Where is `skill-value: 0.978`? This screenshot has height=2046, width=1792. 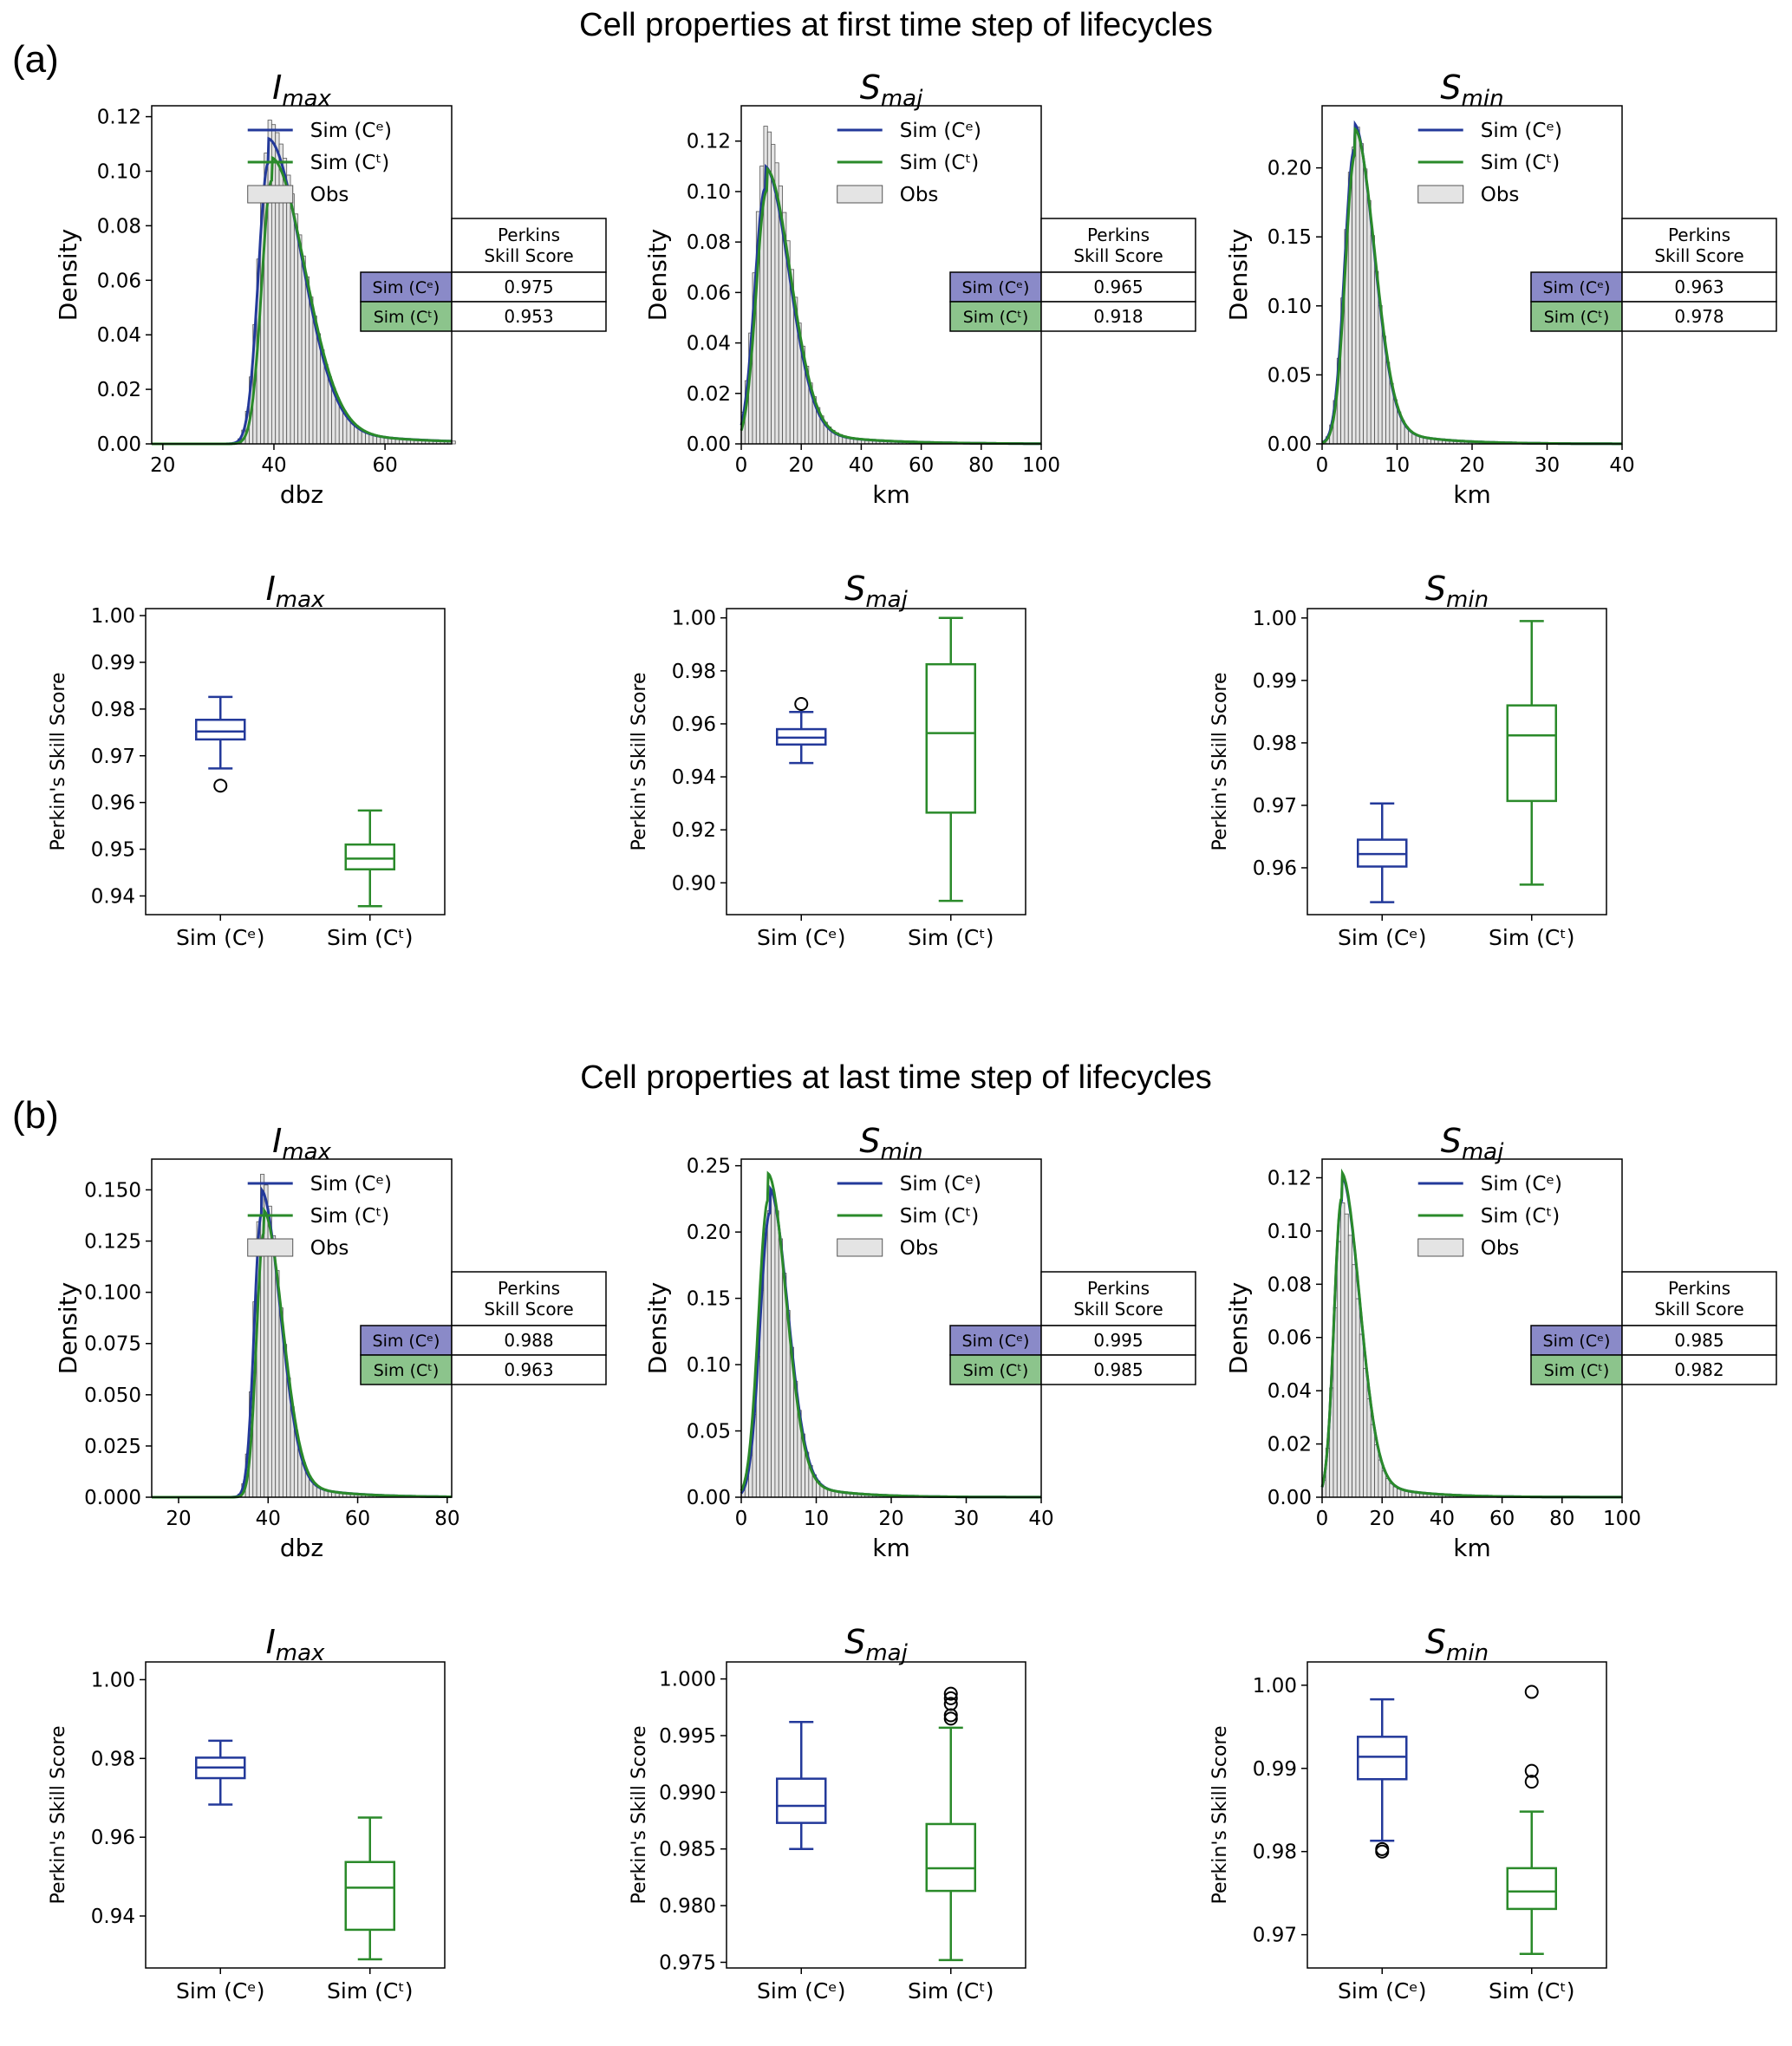 skill-value: 0.978 is located at coordinates (1699, 317).